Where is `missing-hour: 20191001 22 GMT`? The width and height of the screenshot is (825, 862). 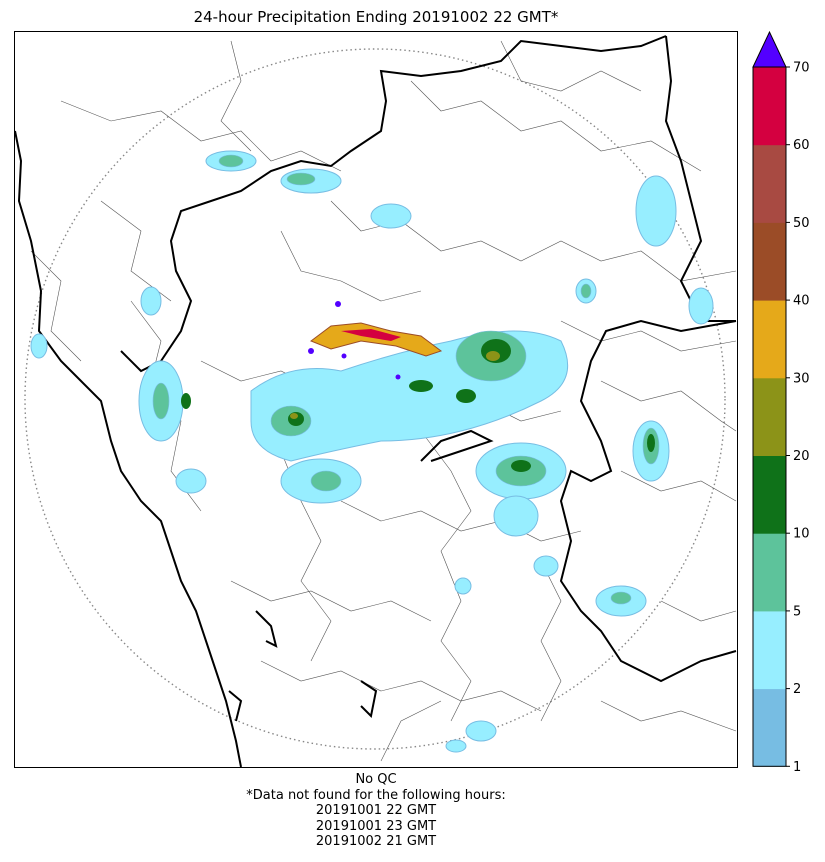
missing-hour: 20191001 22 GMT is located at coordinates (376, 810).